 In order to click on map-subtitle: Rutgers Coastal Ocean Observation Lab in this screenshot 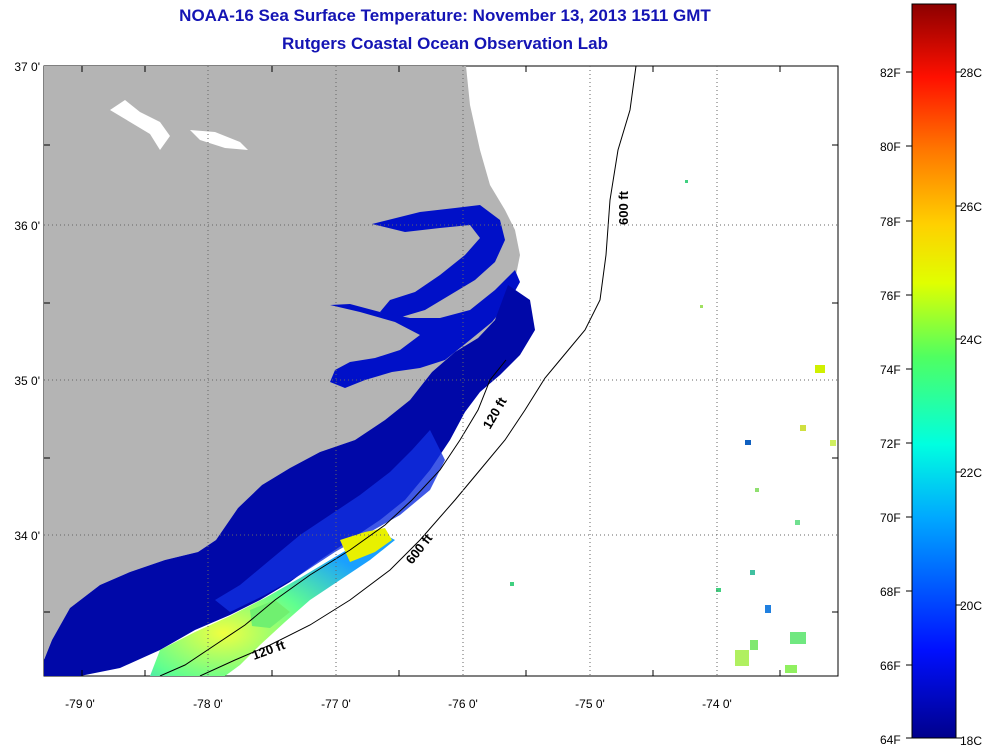, I will do `click(445, 43)`.